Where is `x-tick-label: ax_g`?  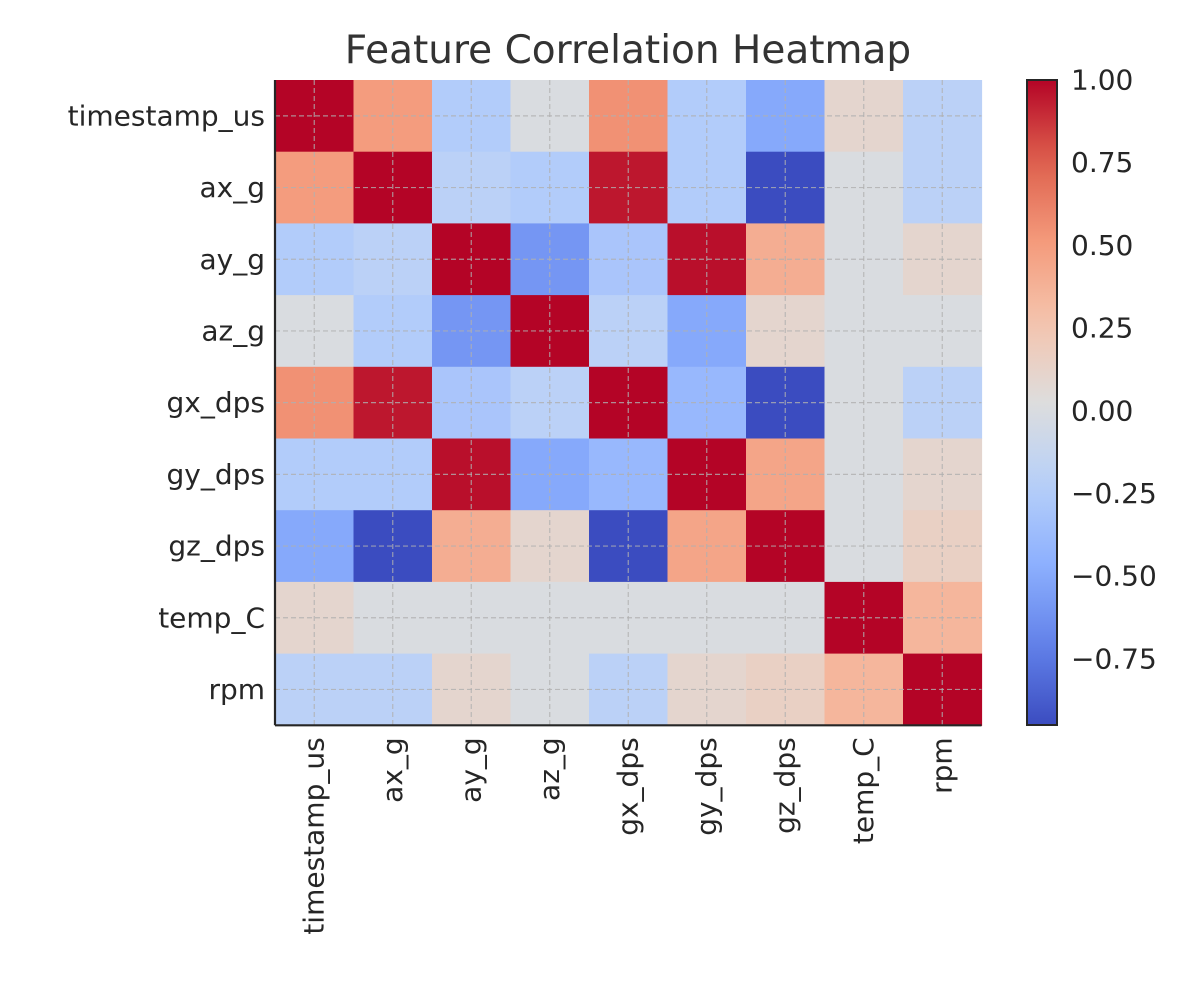 x-tick-label: ax_g is located at coordinates (392, 770).